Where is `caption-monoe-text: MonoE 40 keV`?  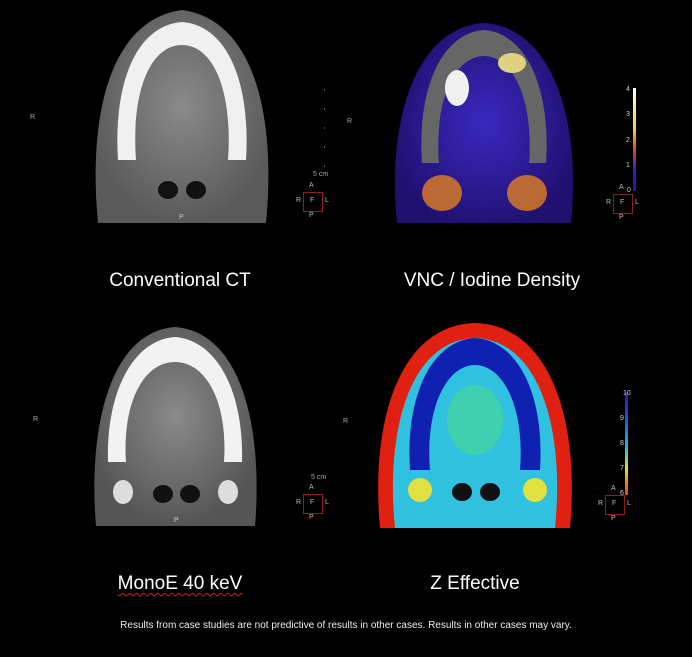
caption-monoe-text: MonoE 40 keV is located at coordinates (180, 583).